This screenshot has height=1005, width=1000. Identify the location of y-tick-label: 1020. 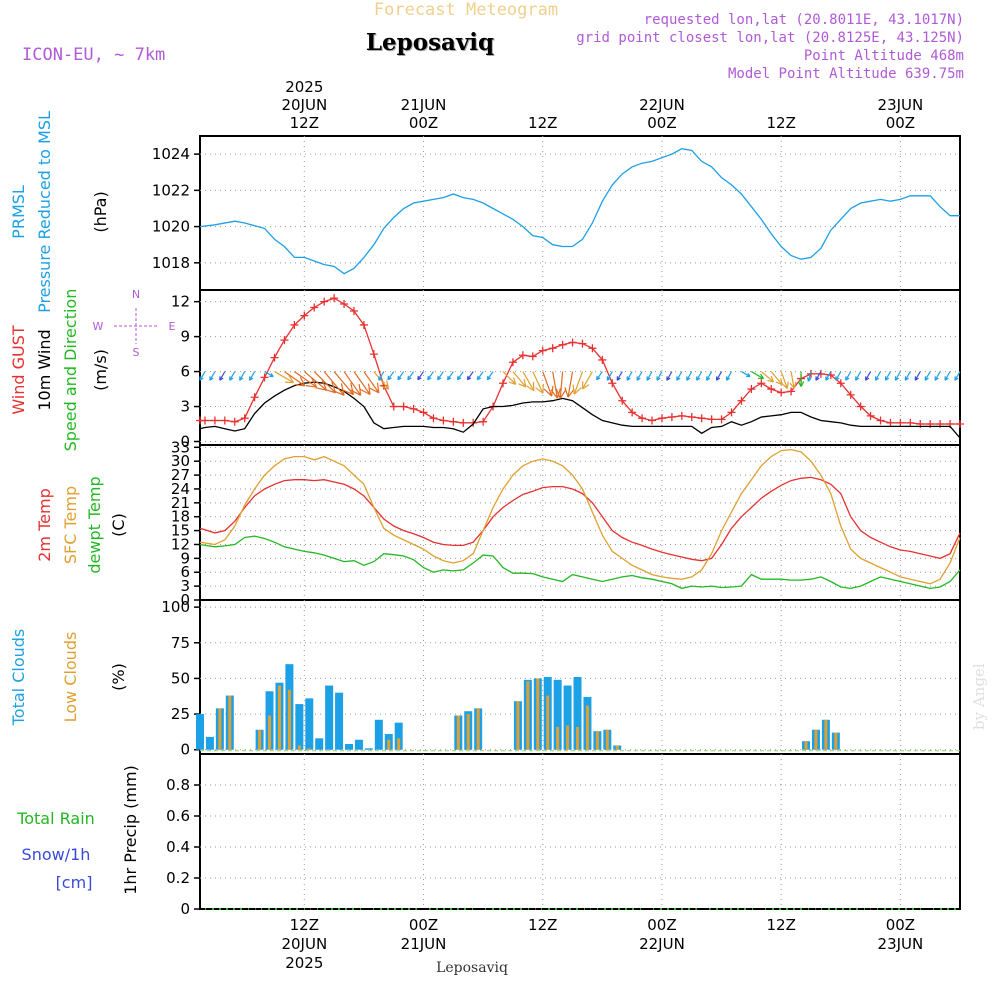
(171, 227).